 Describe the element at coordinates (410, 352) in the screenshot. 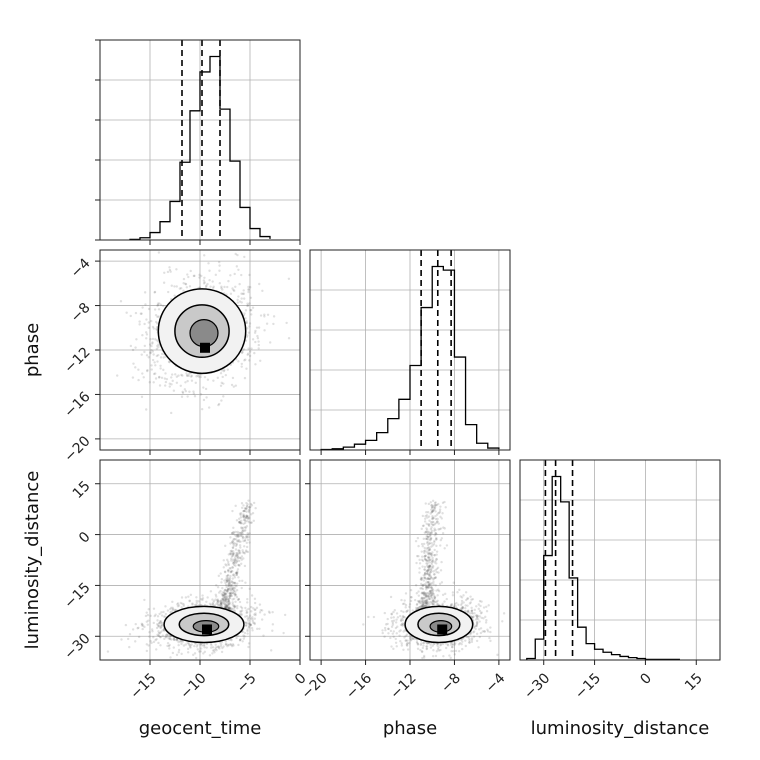

I see `histogram-panel-phase` at that location.